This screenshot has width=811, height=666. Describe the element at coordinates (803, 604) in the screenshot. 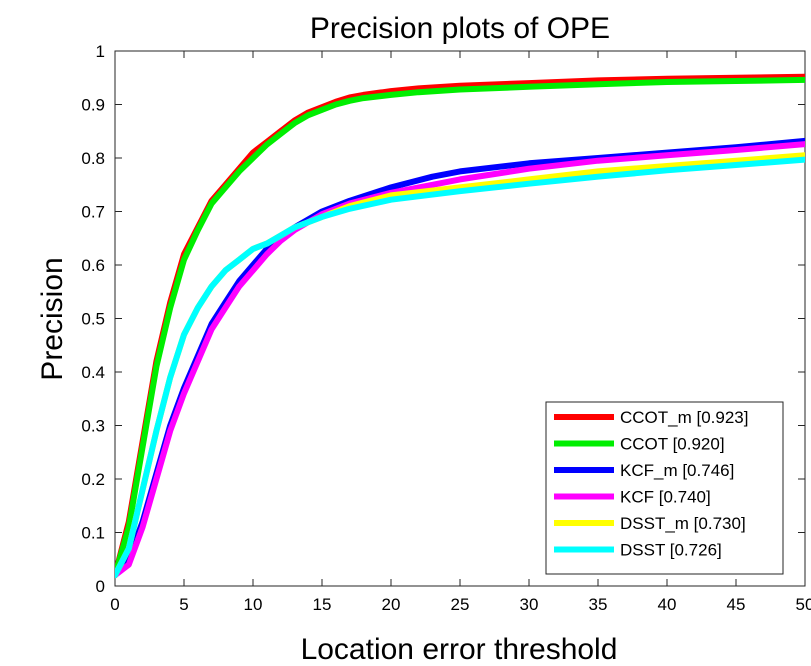

I see `x-tick-label: 50` at that location.